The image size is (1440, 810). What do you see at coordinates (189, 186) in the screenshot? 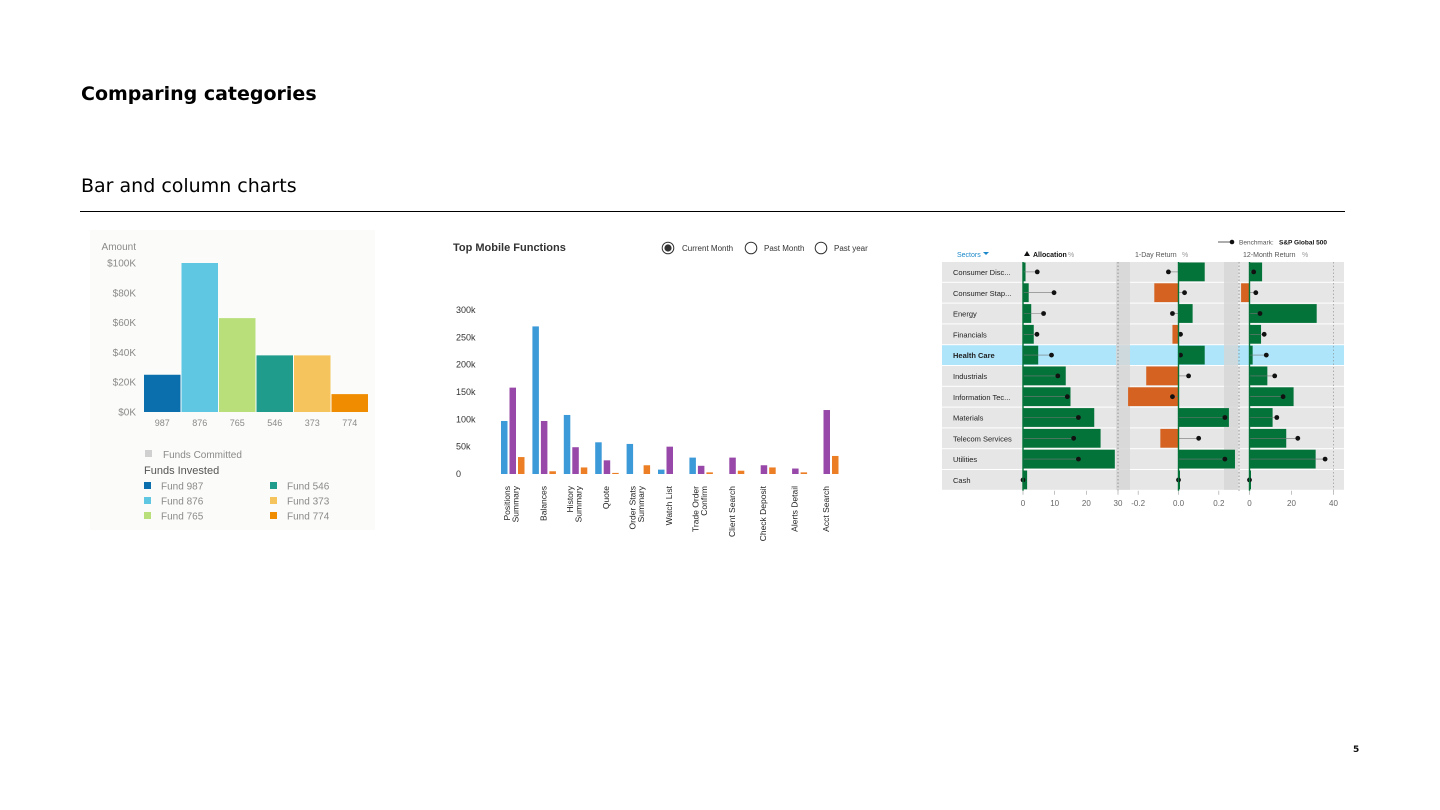
I see `slide-subtitle: Bar and column charts` at bounding box center [189, 186].